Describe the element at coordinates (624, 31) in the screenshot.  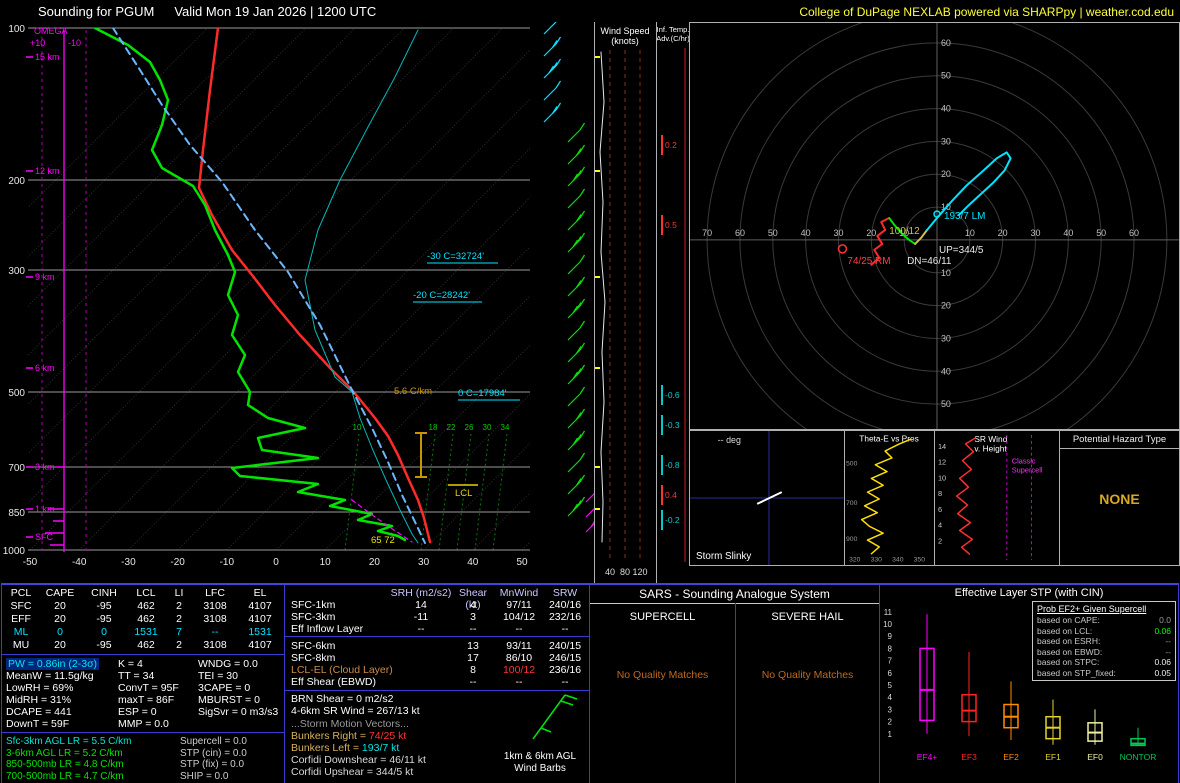
I see `wind-panel-title: Wind Speed` at that location.